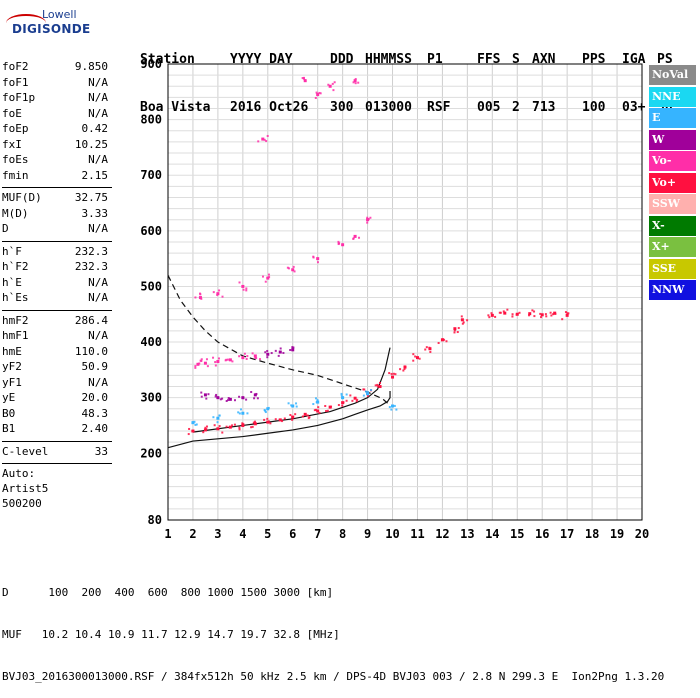 The width and height of the screenshot is (700, 698). Describe the element at coordinates (9, 397) in the screenshot. I see `param-name: yE` at that location.